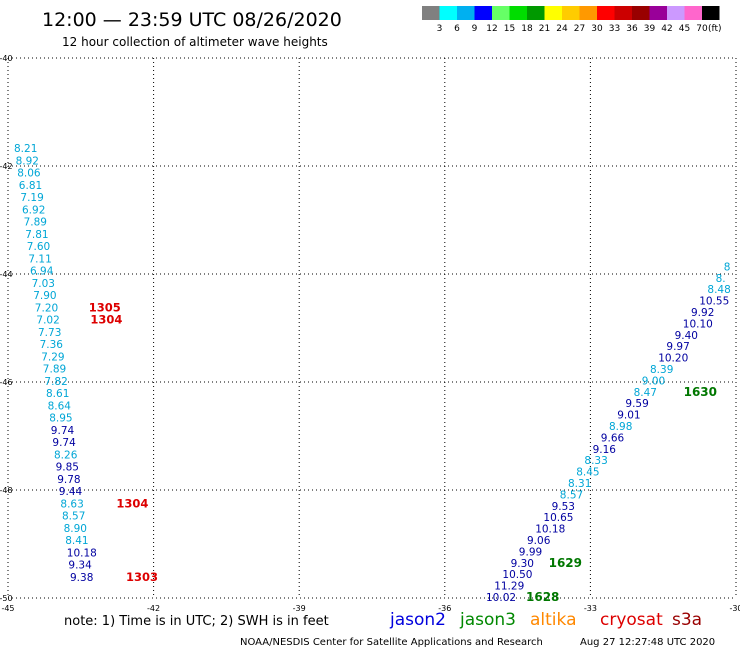 Image resolution: width=740 pixels, height=650 pixels. What do you see at coordinates (487, 620) in the screenshot?
I see `satellite-legend-jason3: jason3` at bounding box center [487, 620].